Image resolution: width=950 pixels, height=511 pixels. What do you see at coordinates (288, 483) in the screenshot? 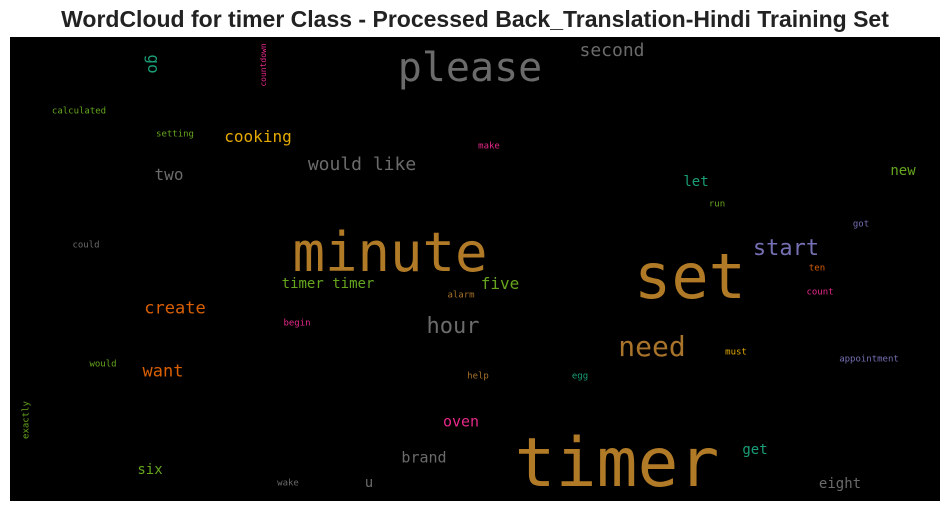
I see `word-wake: wake` at bounding box center [288, 483].